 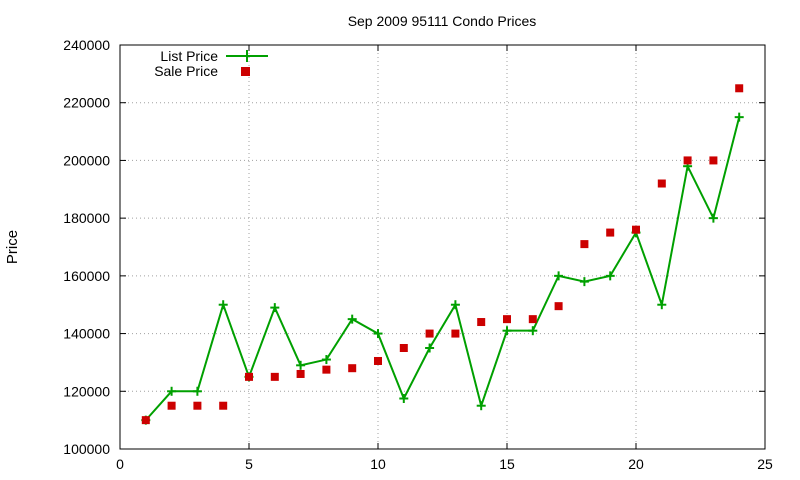 I want to click on y-tick-label: 120000, so click(x=86, y=391).